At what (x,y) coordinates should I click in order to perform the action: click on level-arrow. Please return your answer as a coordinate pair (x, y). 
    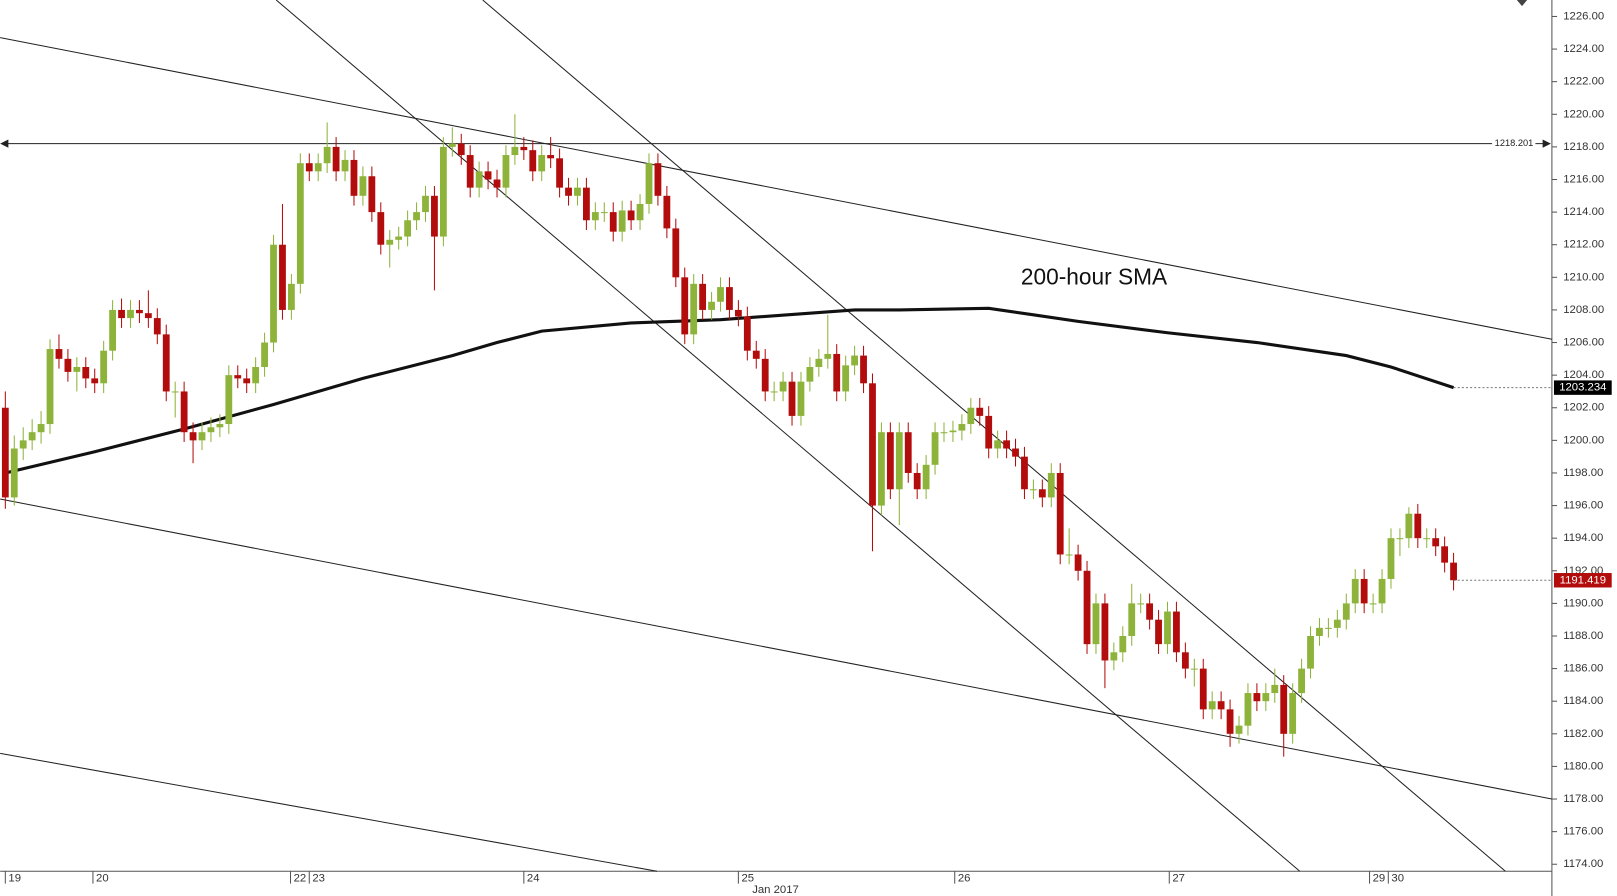
    Looking at the image, I should click on (4, 143).